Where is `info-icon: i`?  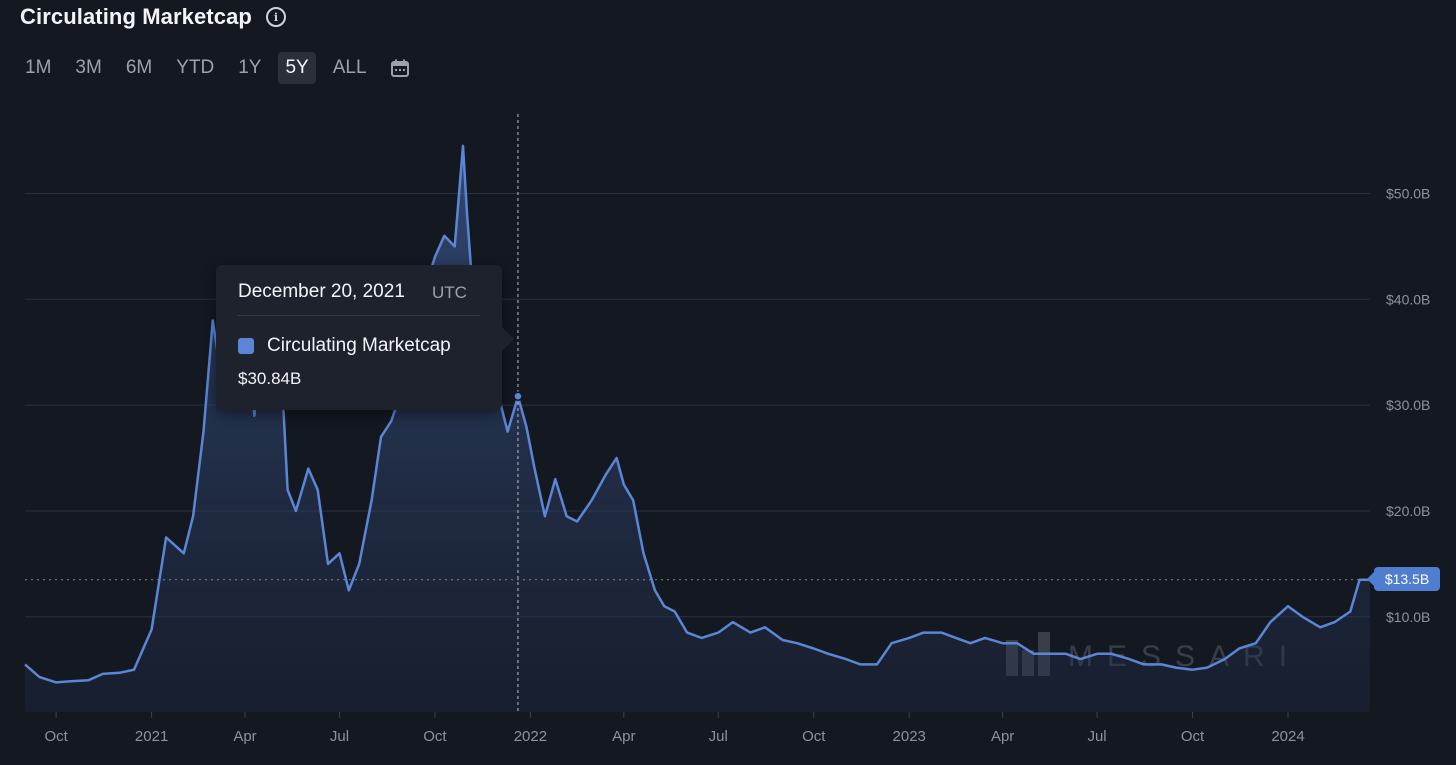
info-icon: i is located at coordinates (275, 17).